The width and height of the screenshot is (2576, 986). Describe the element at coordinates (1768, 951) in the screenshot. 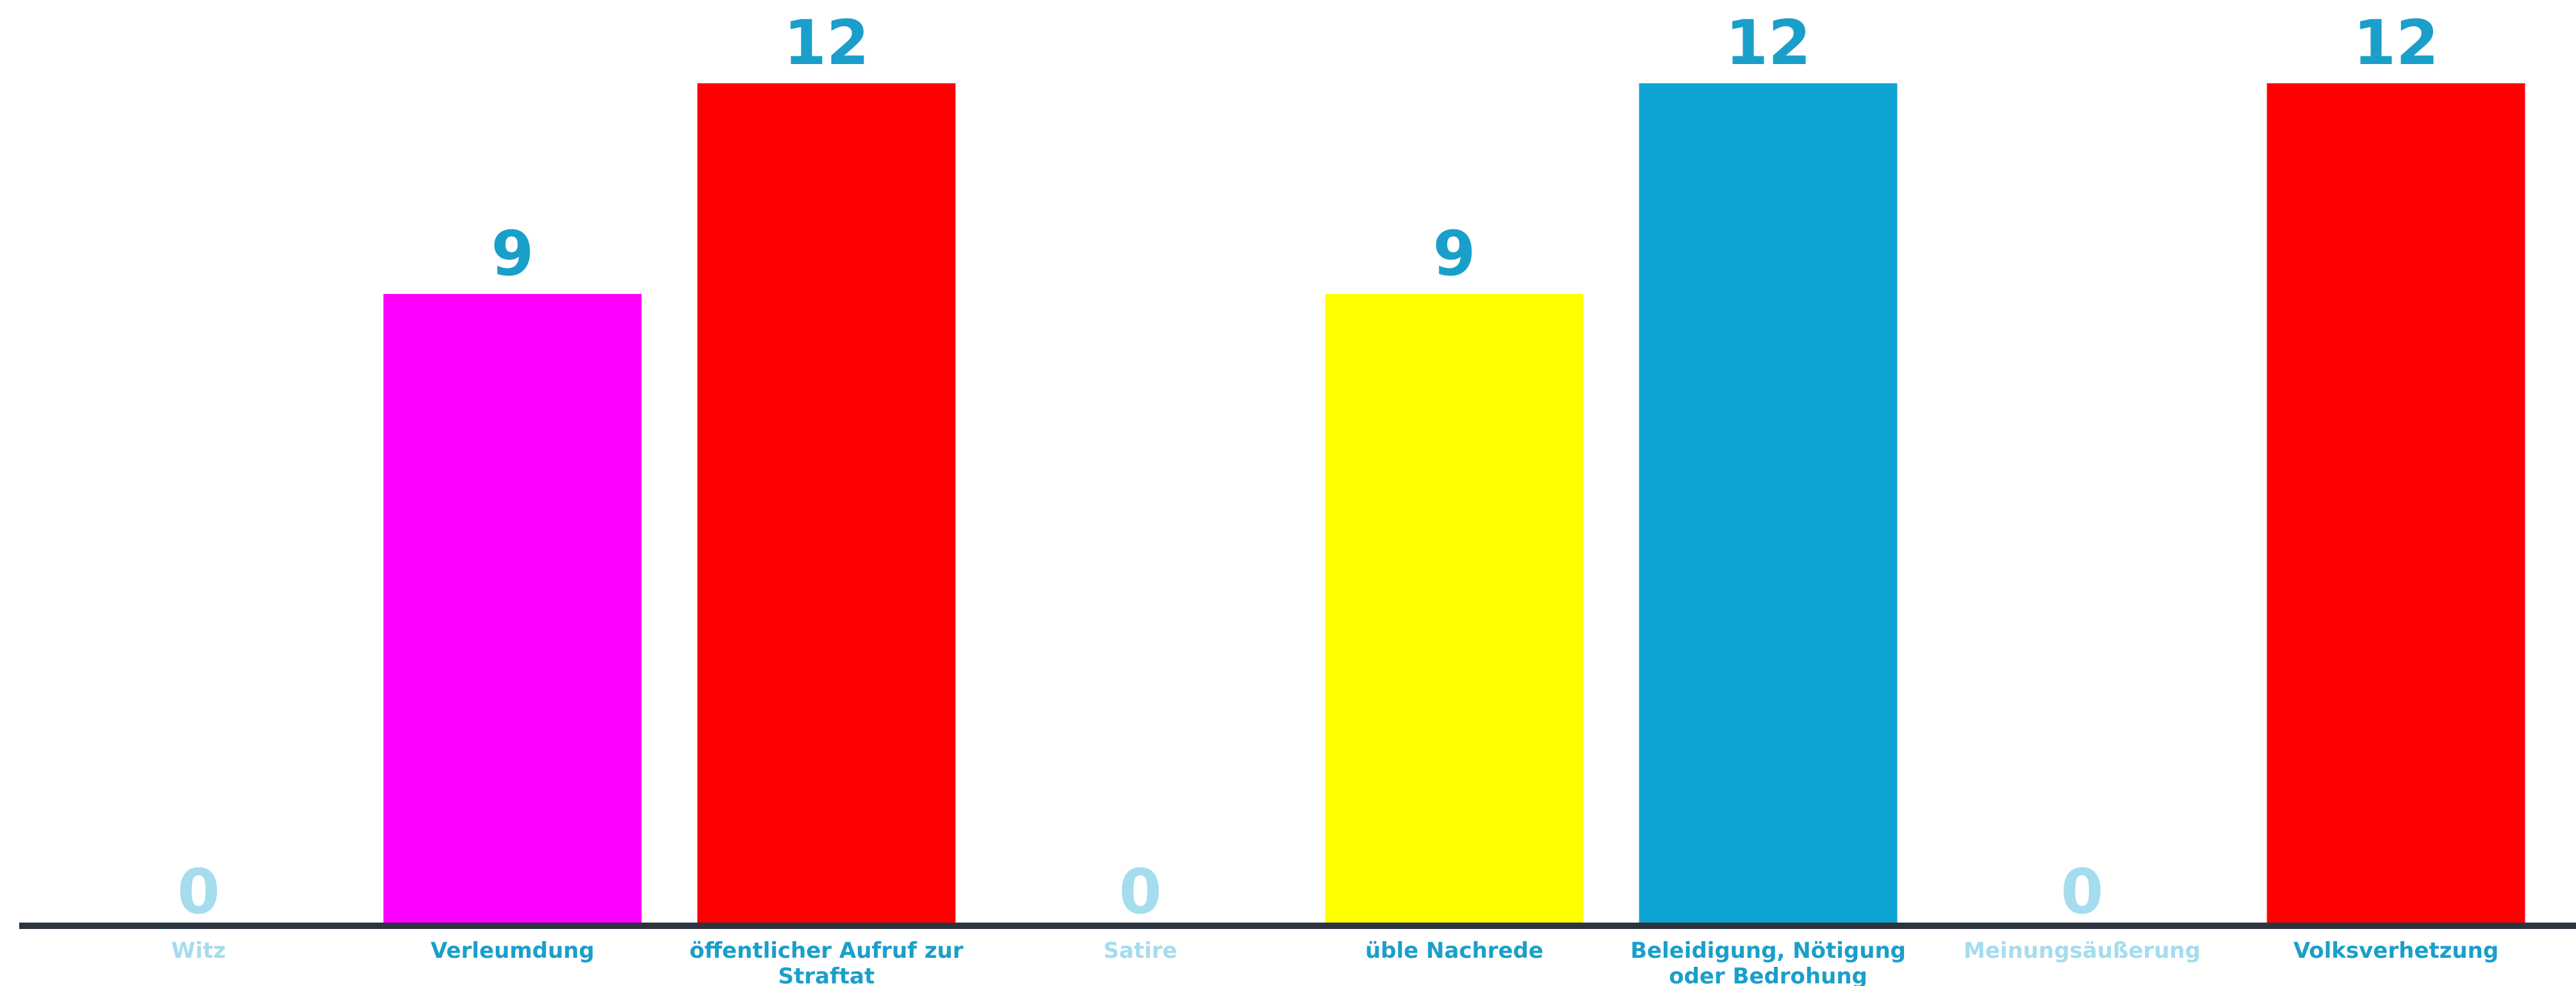

I see `category-label-line: Beleidigung, Nötigung` at that location.